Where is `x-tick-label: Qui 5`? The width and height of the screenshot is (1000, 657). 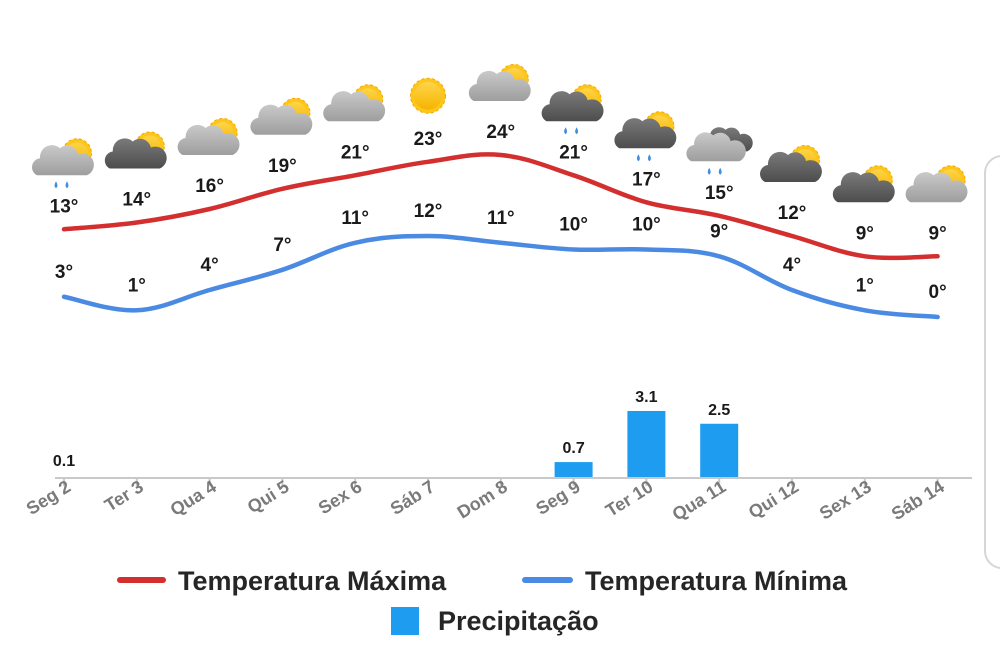 x-tick-label: Qui 5 is located at coordinates (268, 496).